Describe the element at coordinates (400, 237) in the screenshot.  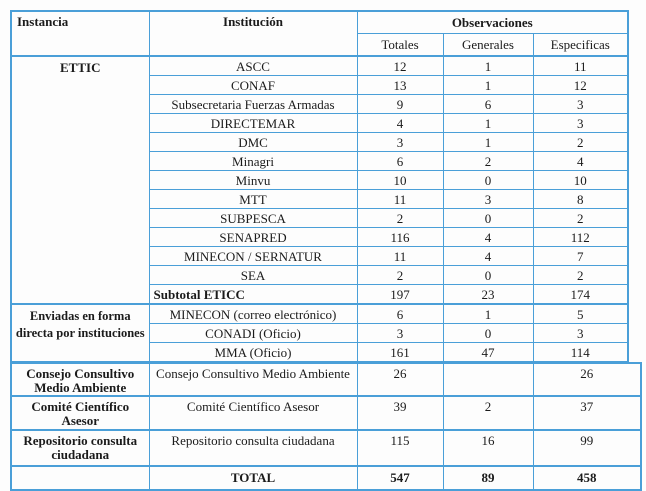
I see `totales-cell: 116` at that location.